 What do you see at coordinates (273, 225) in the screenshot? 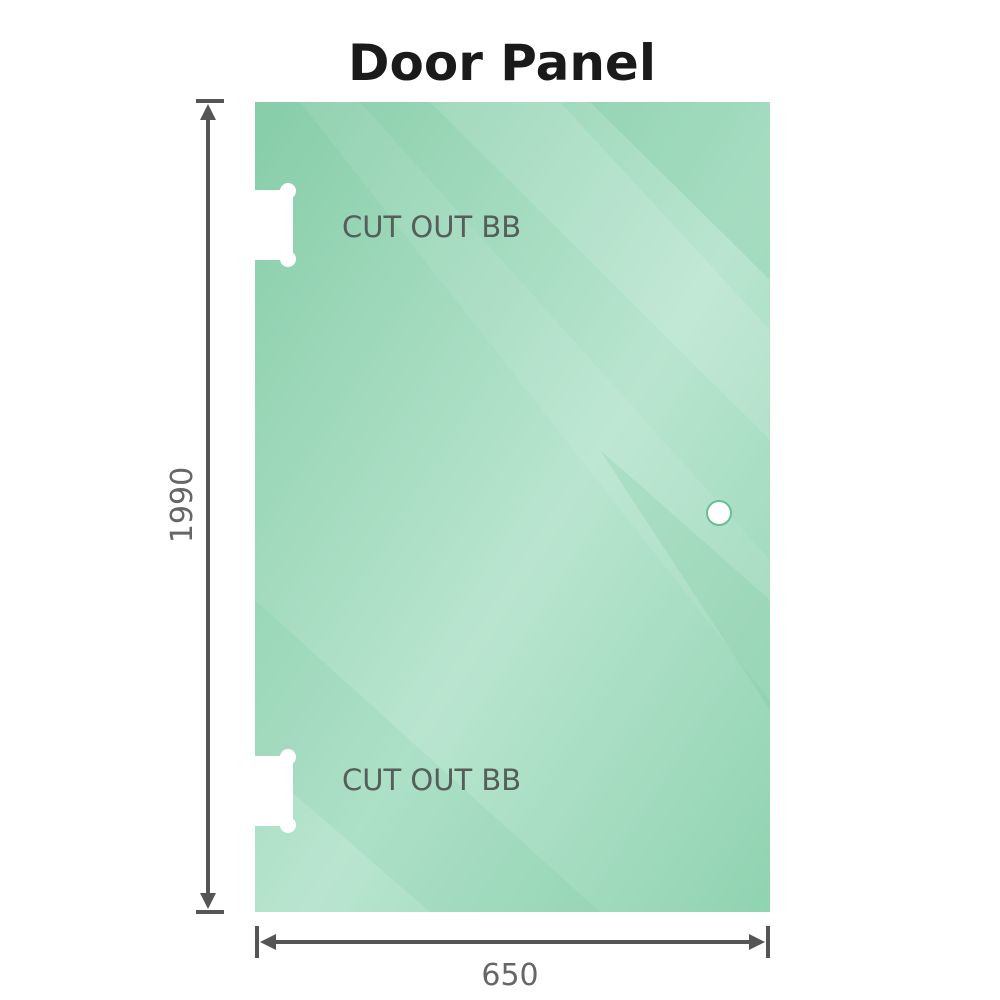
I see `cutout-top` at bounding box center [273, 225].